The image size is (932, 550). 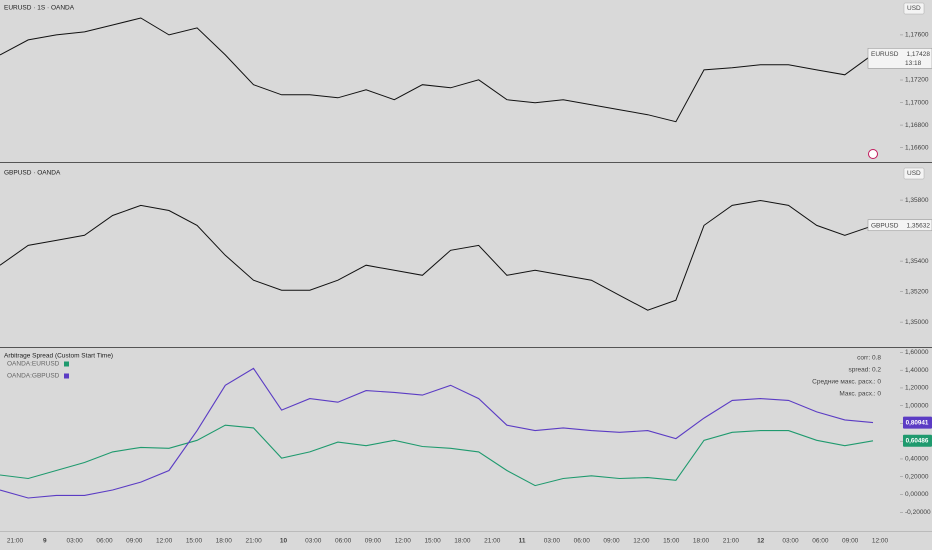 I want to click on price-tag-countdown: 13:18, so click(x=913, y=63).